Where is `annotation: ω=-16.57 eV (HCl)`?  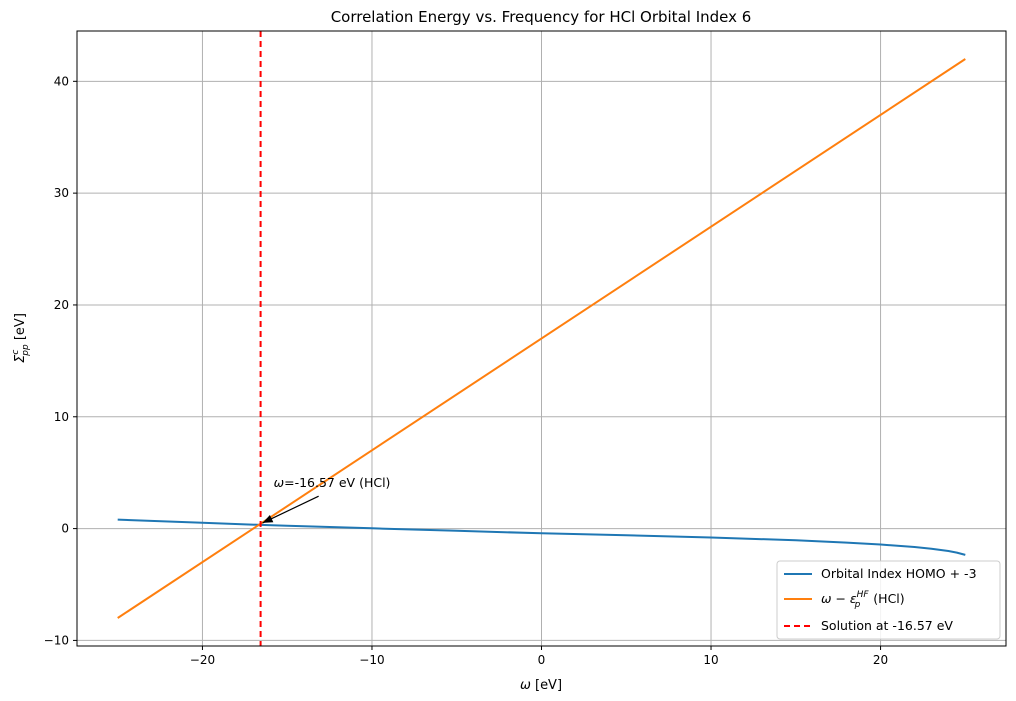
annotation: ω=-16.57 eV (HCl) is located at coordinates (326, 499).